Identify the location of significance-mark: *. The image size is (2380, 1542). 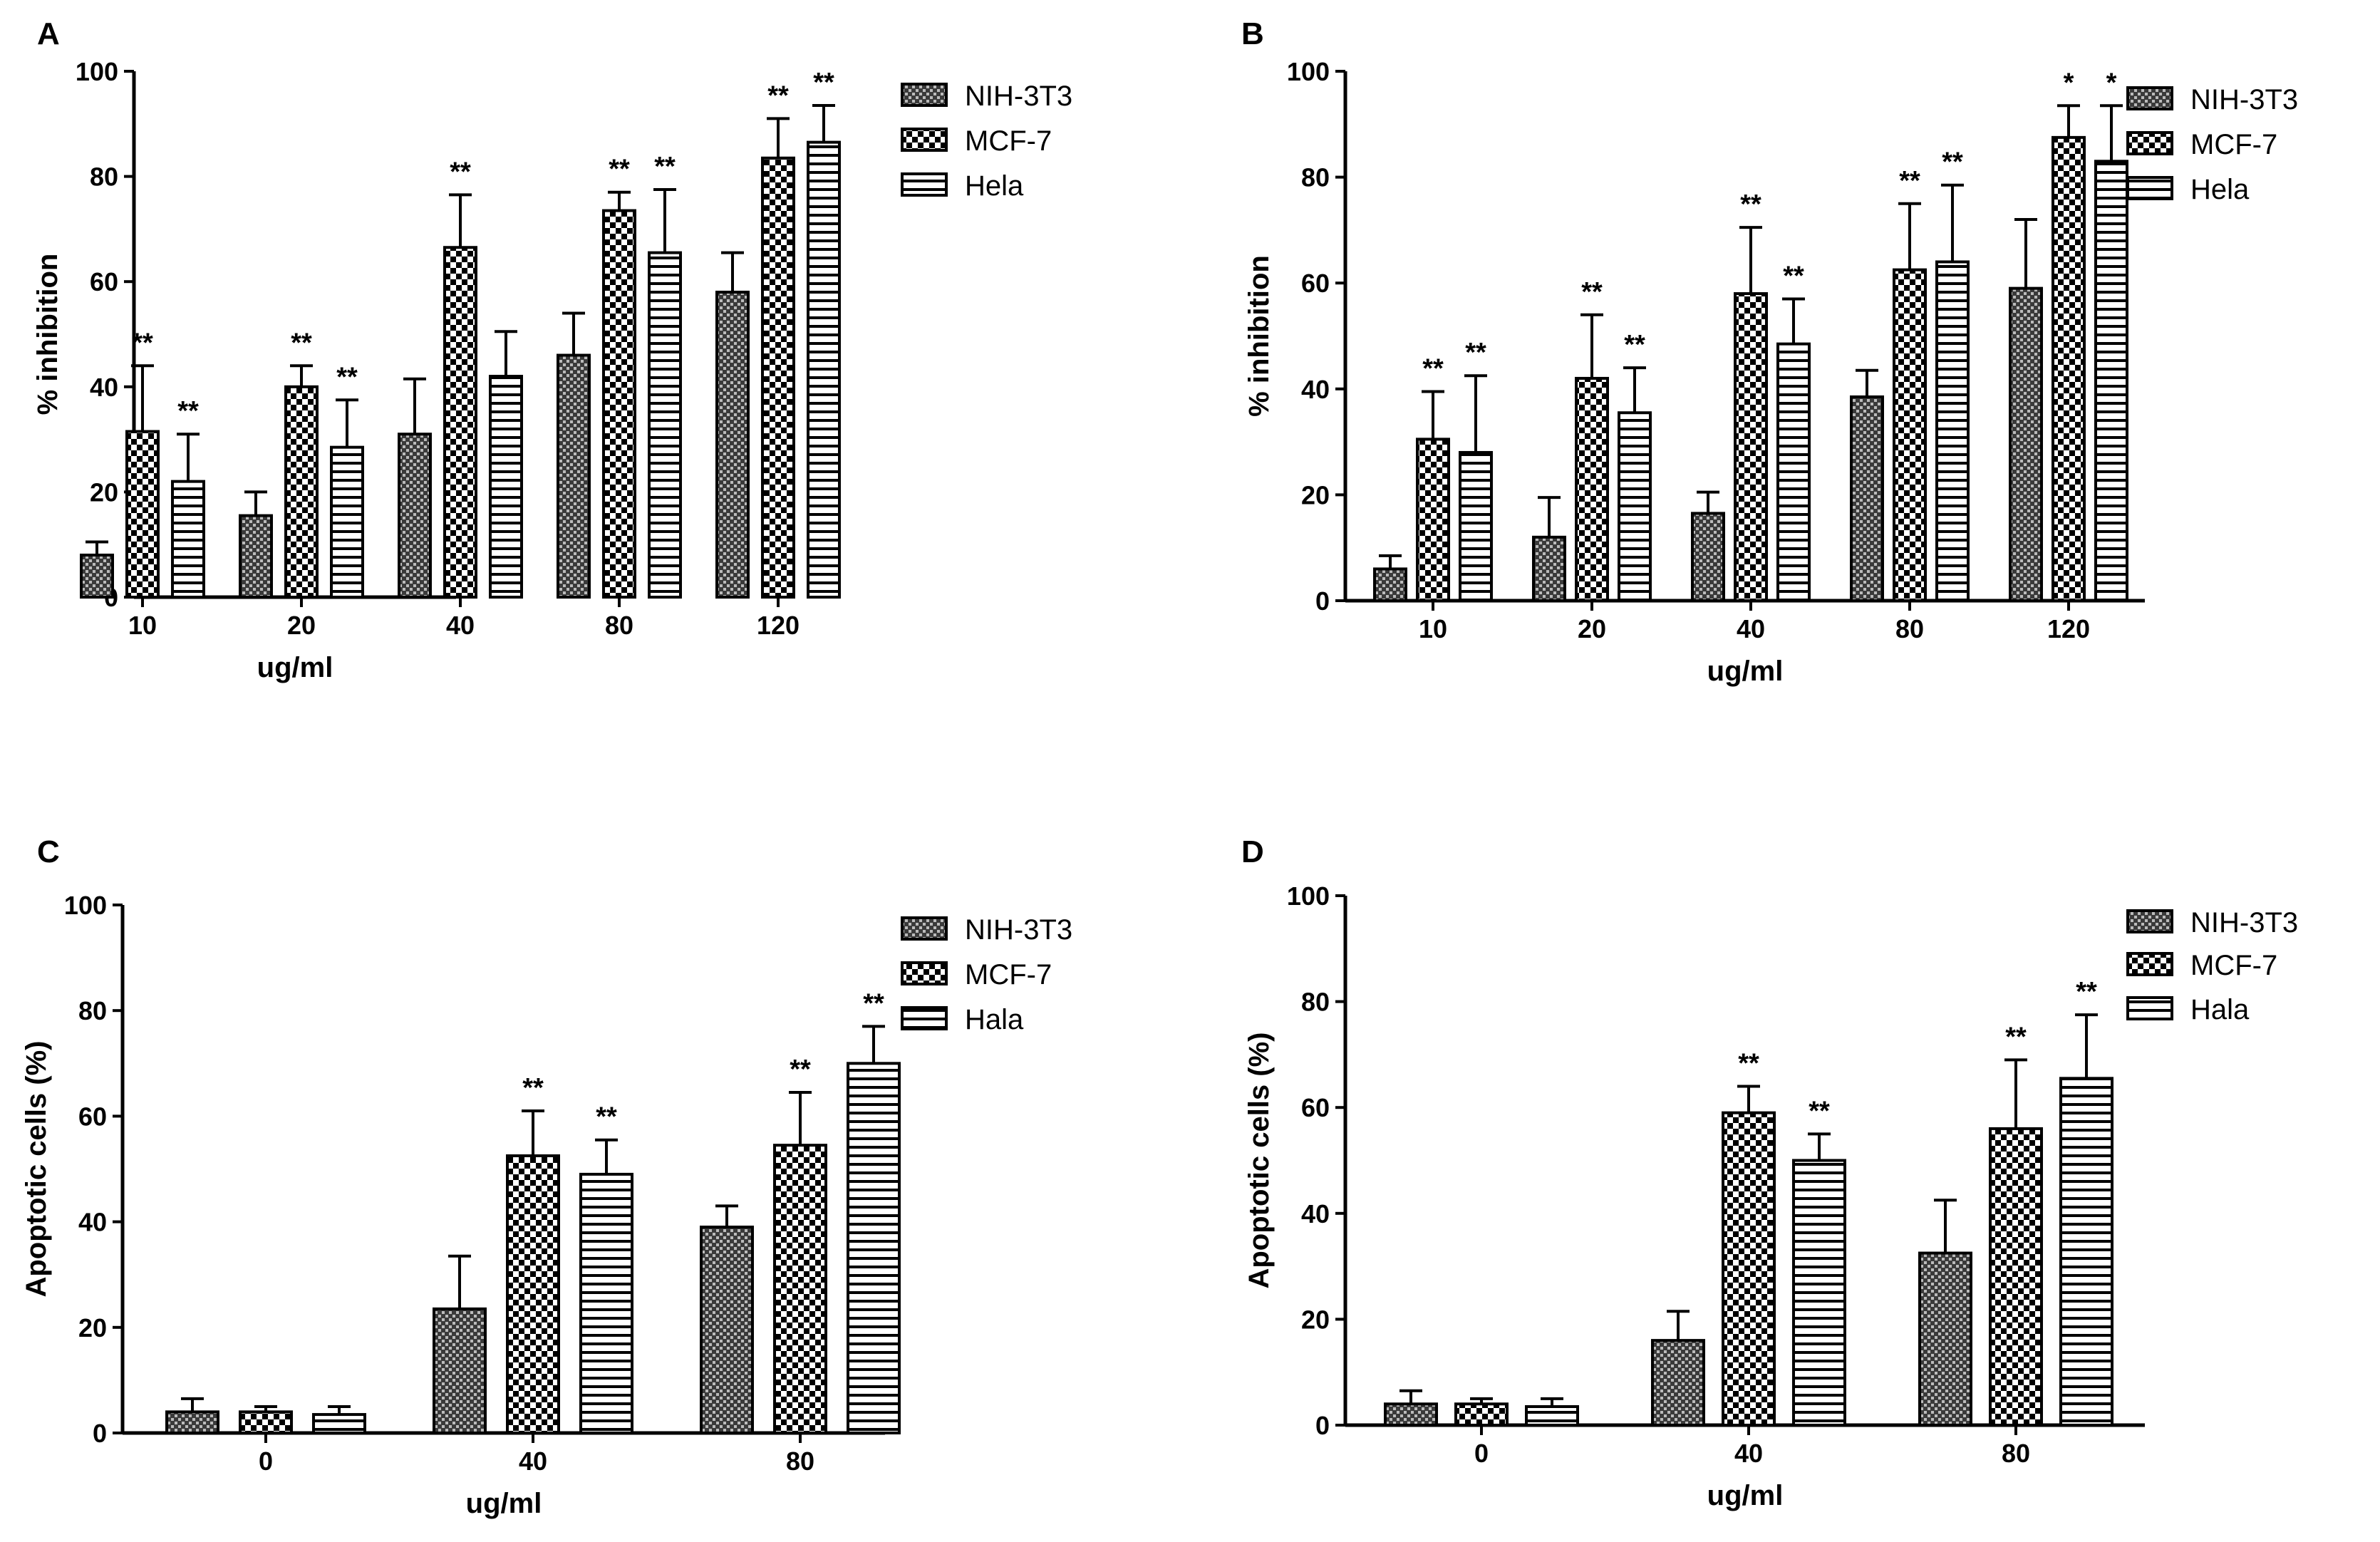
(2069, 83).